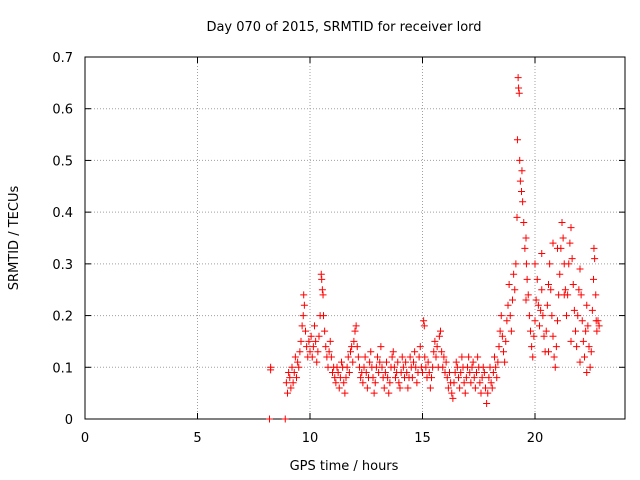 The width and height of the screenshot is (640, 480). I want to click on y-tick-label: 0.5, so click(62, 161).